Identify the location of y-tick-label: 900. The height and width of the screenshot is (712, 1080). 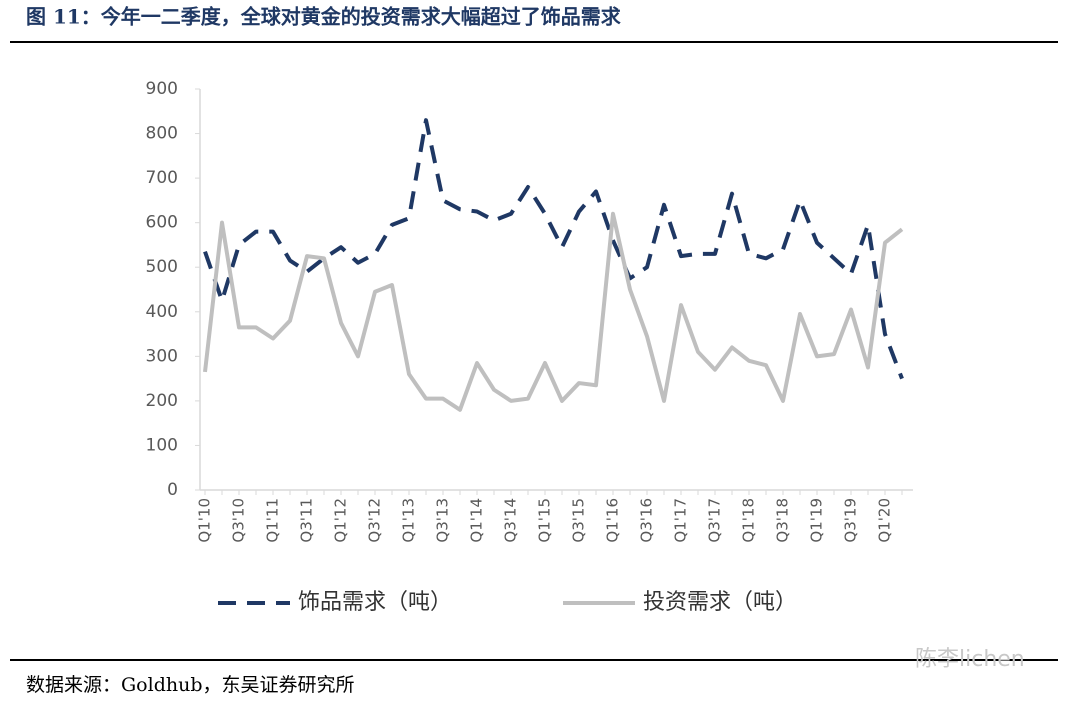
(162, 89).